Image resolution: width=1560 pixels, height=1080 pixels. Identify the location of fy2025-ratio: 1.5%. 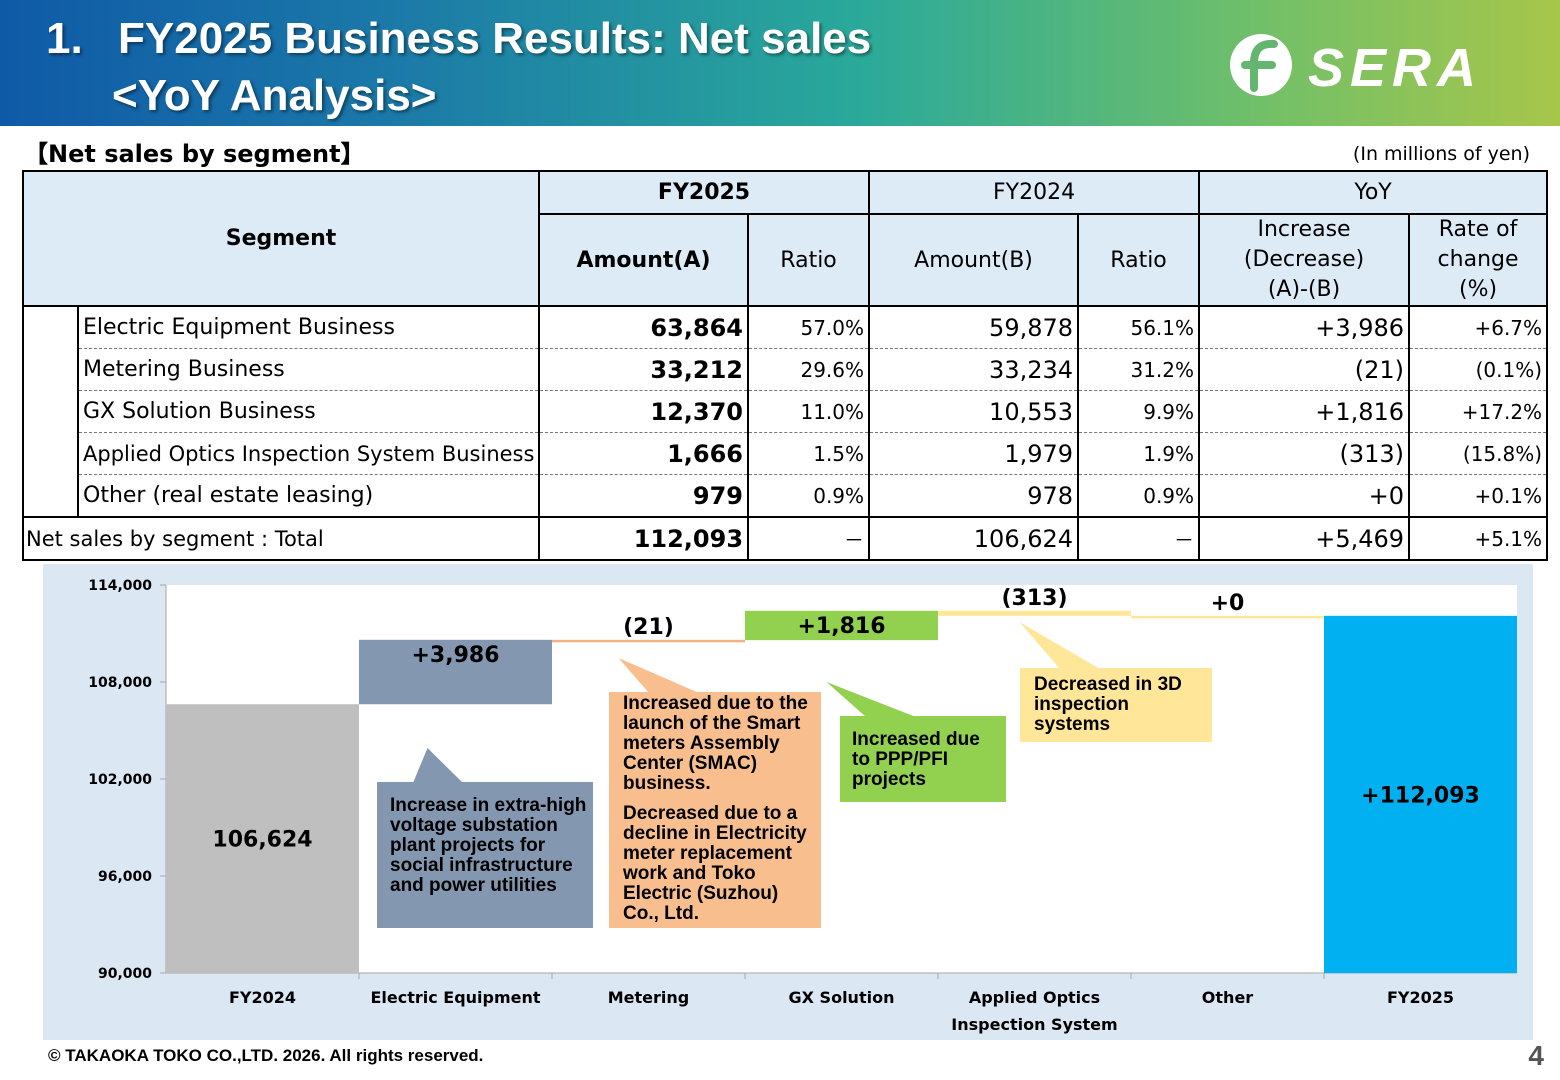
(809, 453).